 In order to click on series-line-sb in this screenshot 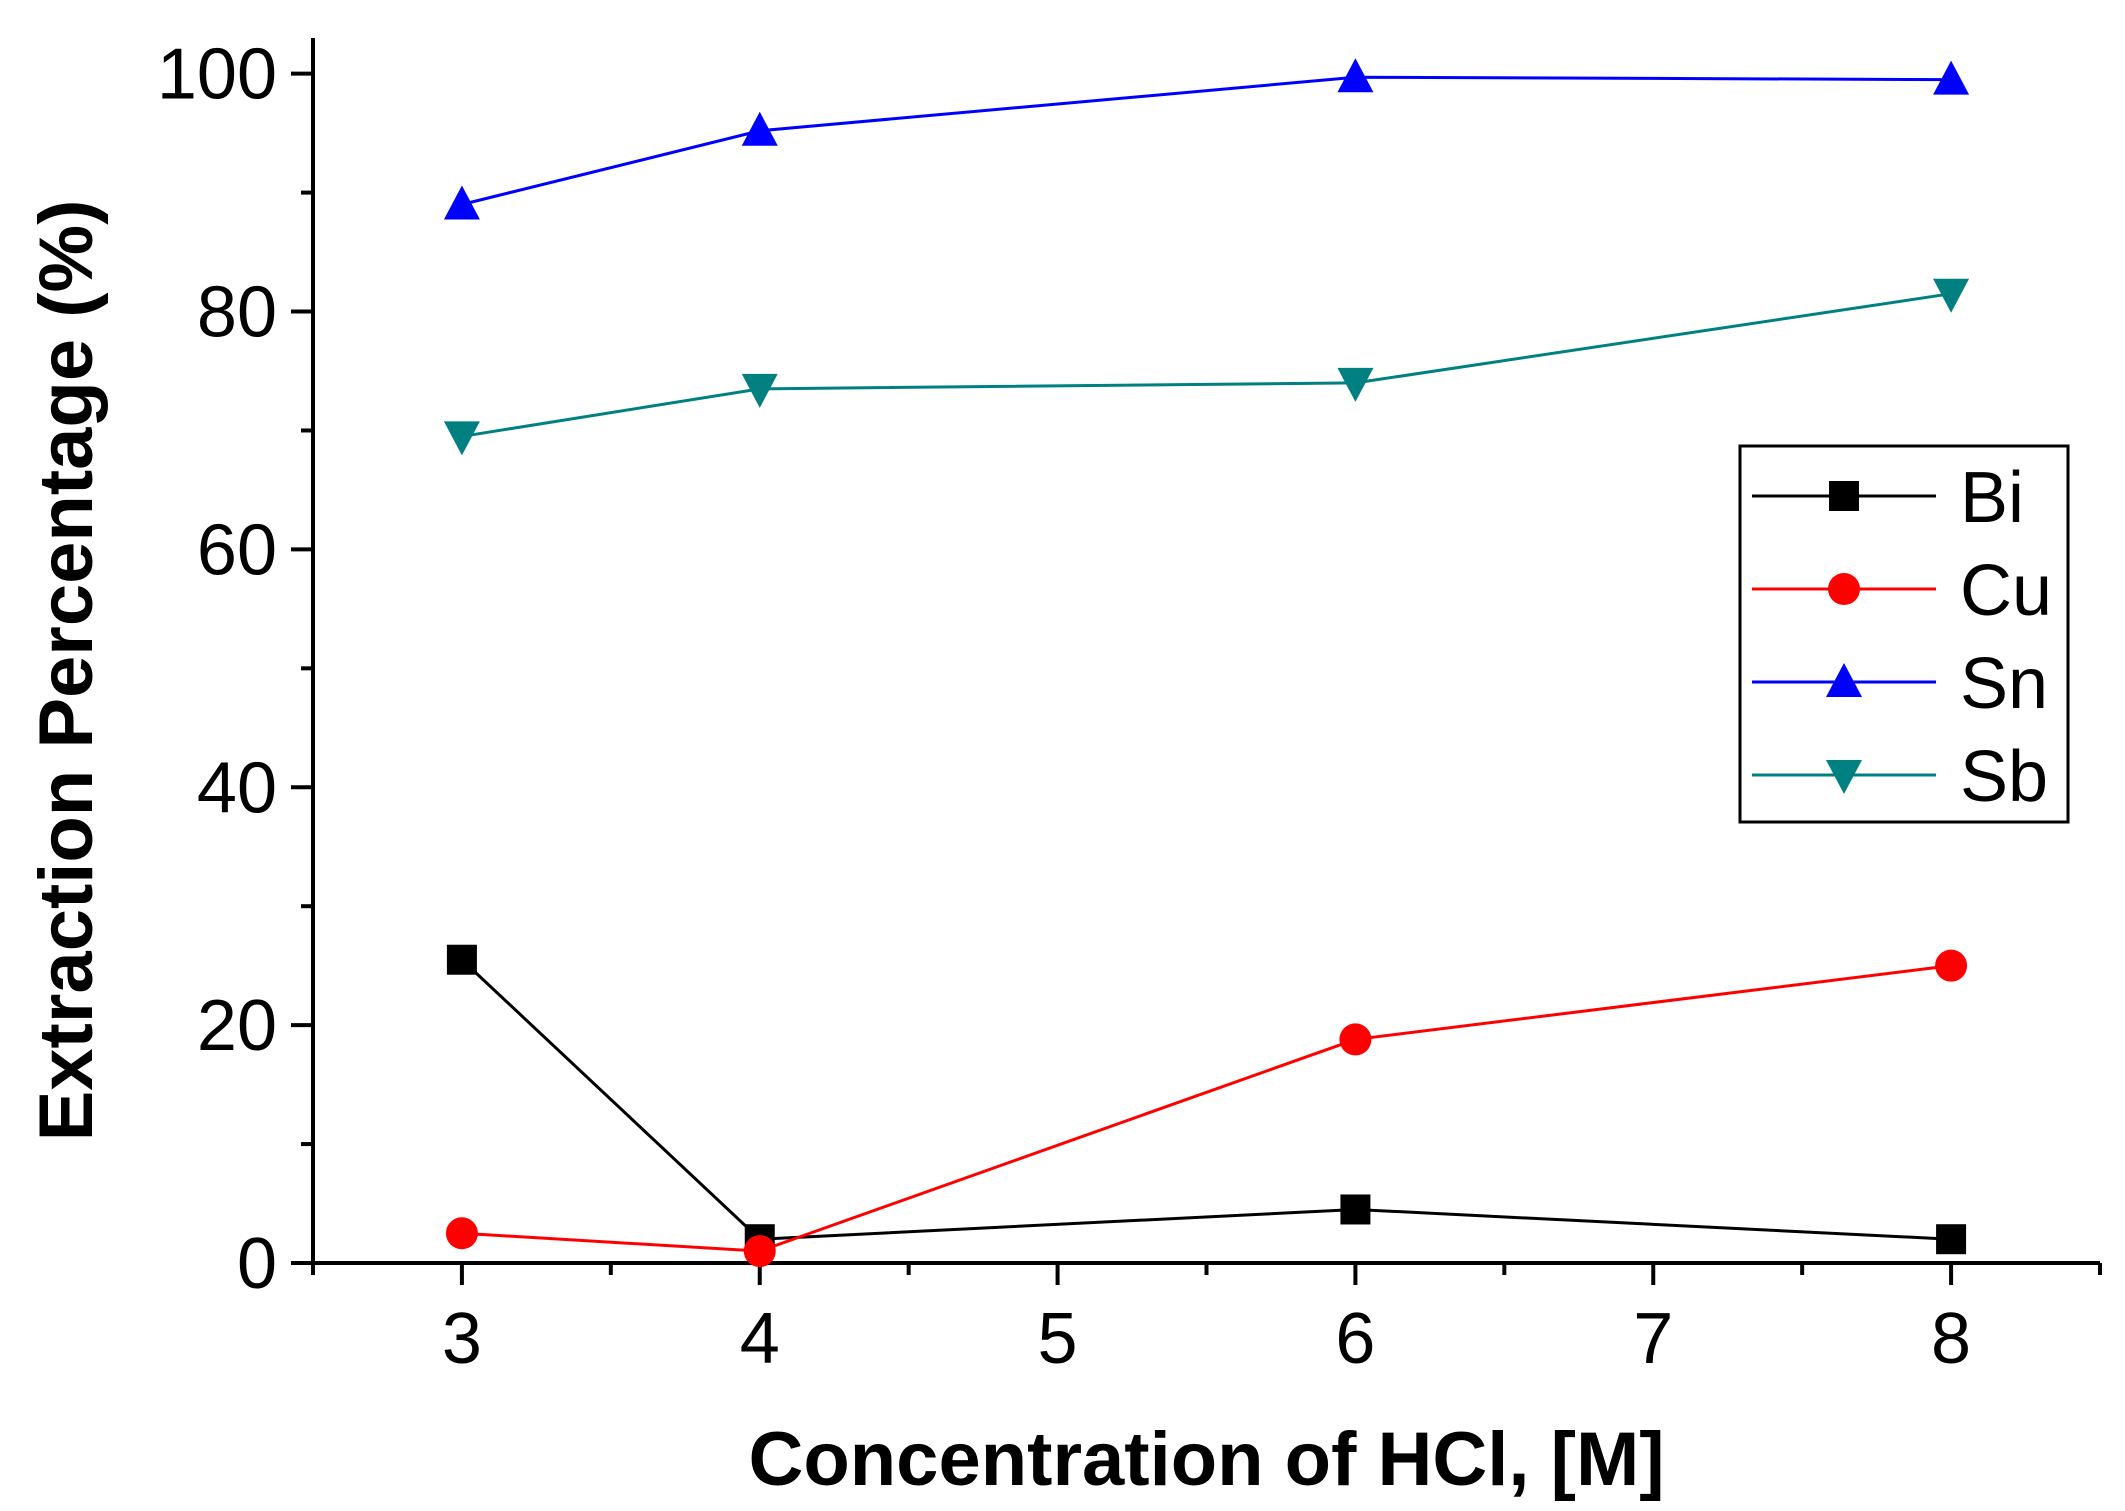, I will do `click(1206, 365)`.